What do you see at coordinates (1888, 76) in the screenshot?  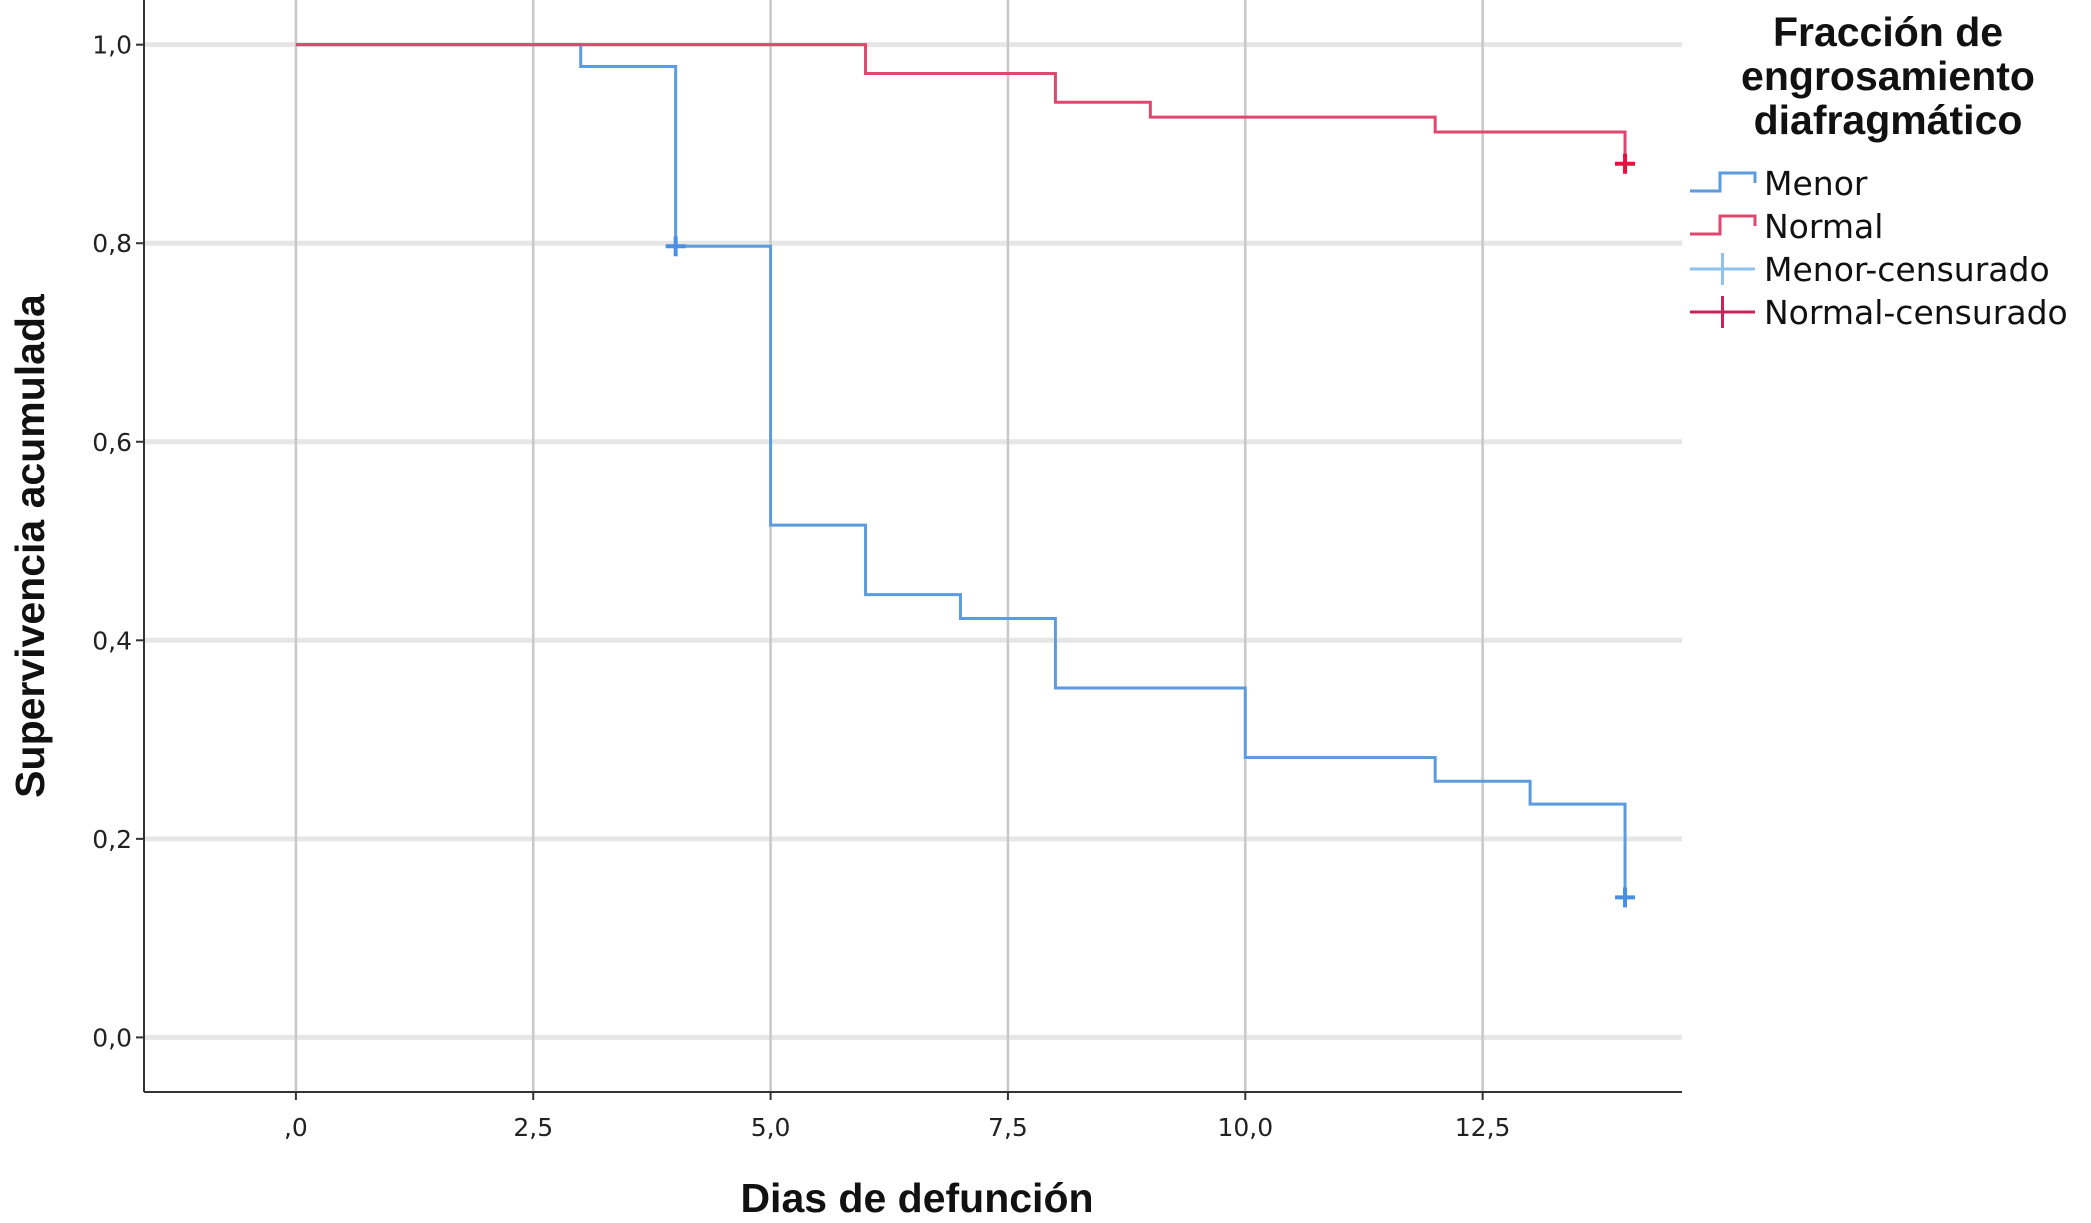 I see `legend-title-line: engrosamiento` at bounding box center [1888, 76].